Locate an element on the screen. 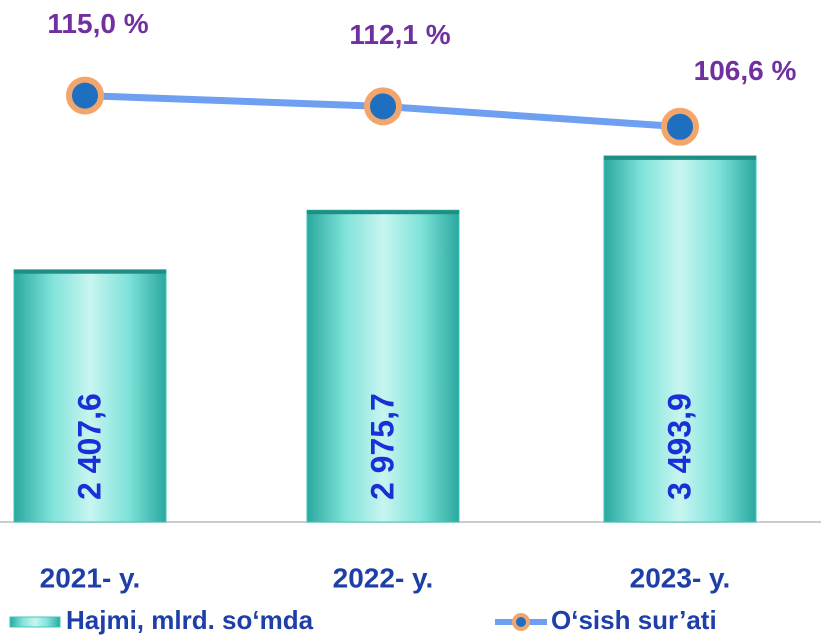  legend-marker is located at coordinates (521, 622).